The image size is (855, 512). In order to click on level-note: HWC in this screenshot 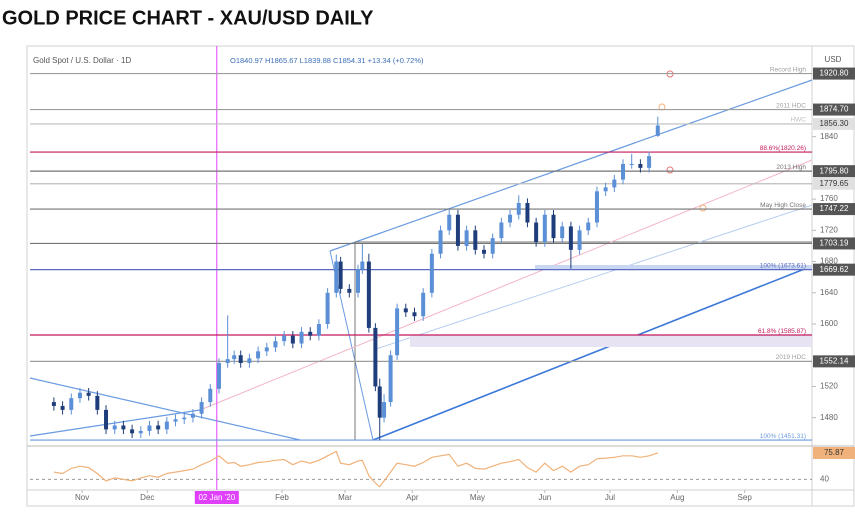, I will do `click(798, 120)`.